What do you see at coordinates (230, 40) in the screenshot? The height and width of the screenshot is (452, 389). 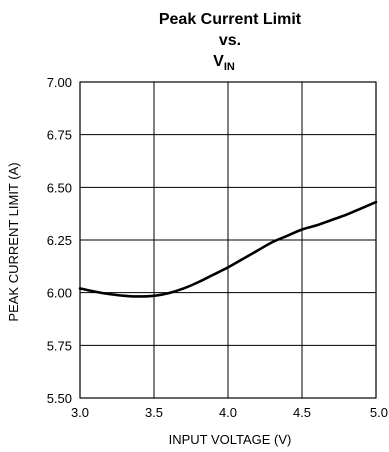 I see `chart-title-line2: vs.` at bounding box center [230, 40].